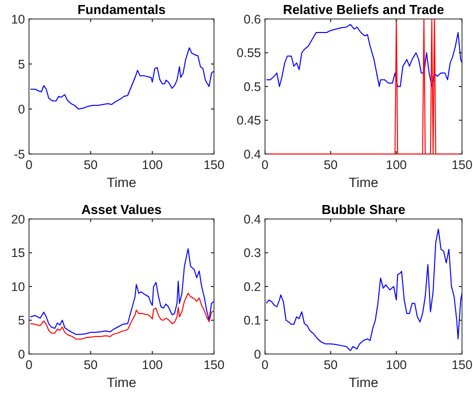 This screenshot has width=473, height=400. I want to click on y-tick-label: 0.45, so click(249, 121).